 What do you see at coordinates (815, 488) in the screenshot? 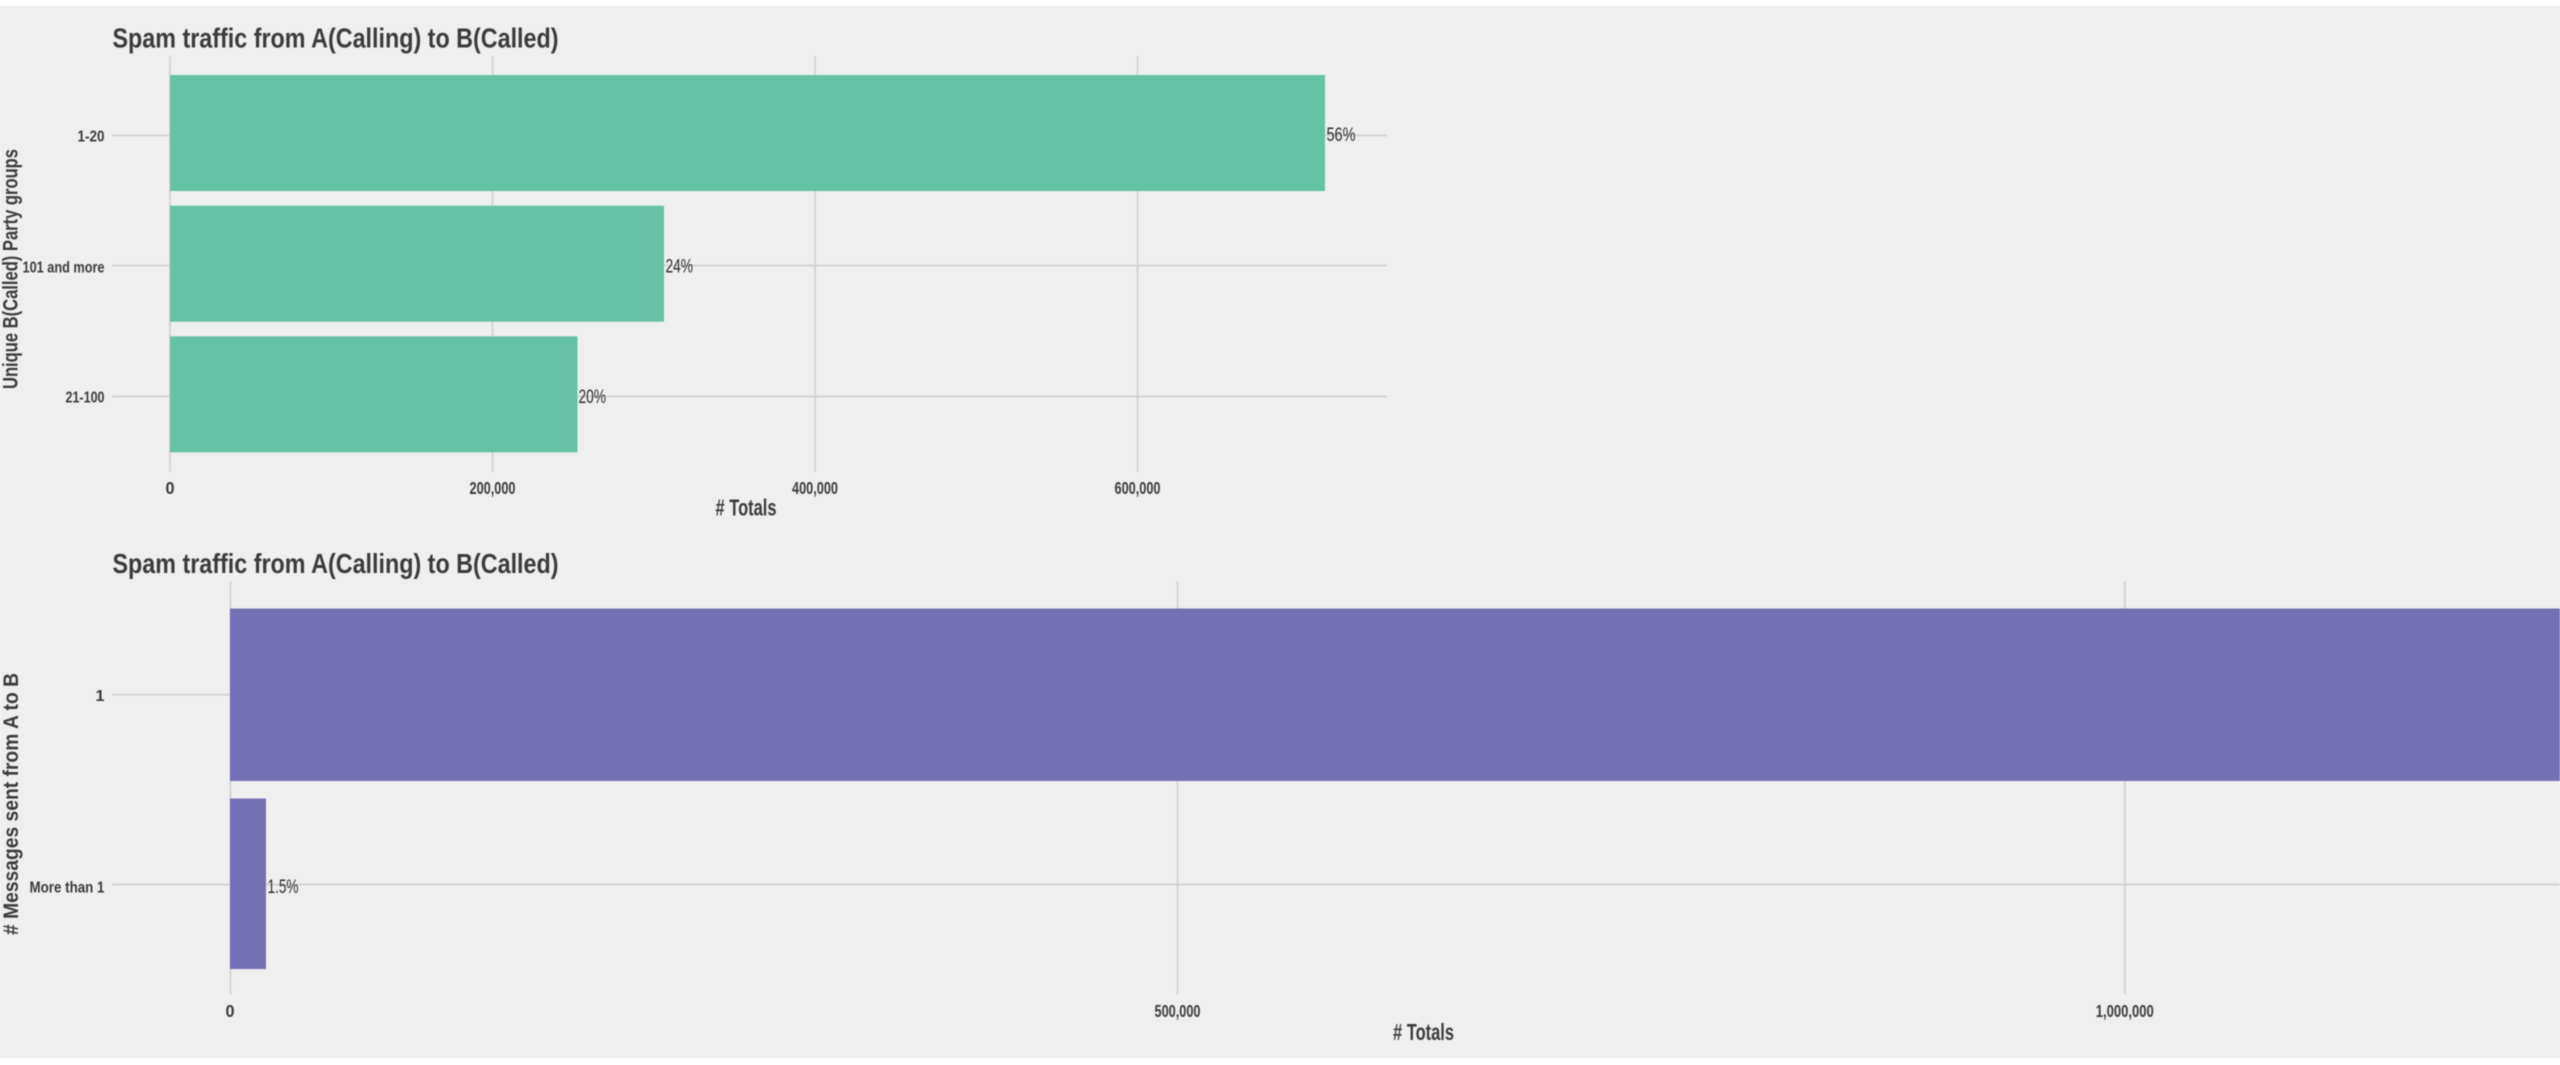
I see `svg-text: 400,000` at bounding box center [815, 488].